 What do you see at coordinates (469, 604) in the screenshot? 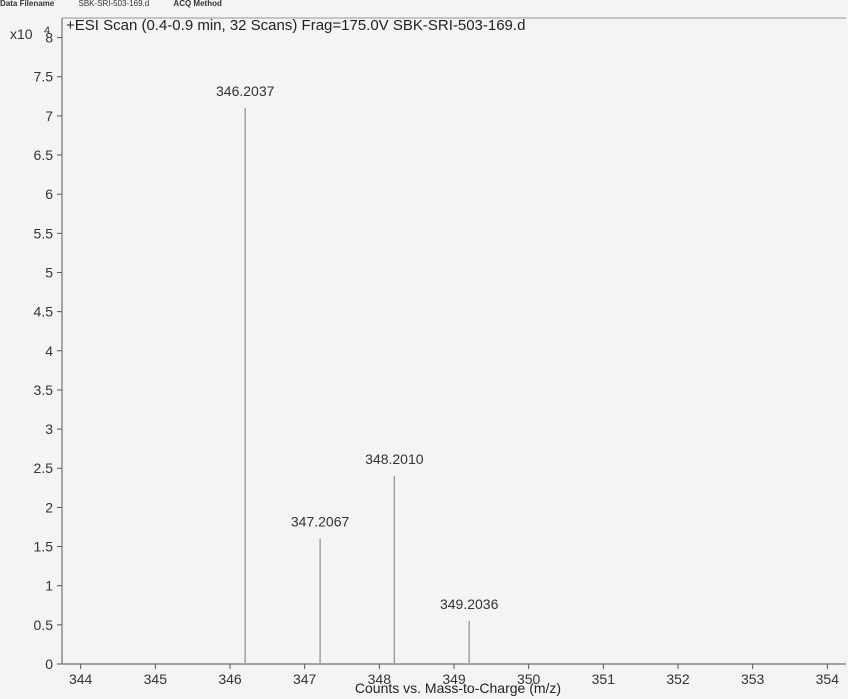
I see `peak-label: 349.2036` at bounding box center [469, 604].